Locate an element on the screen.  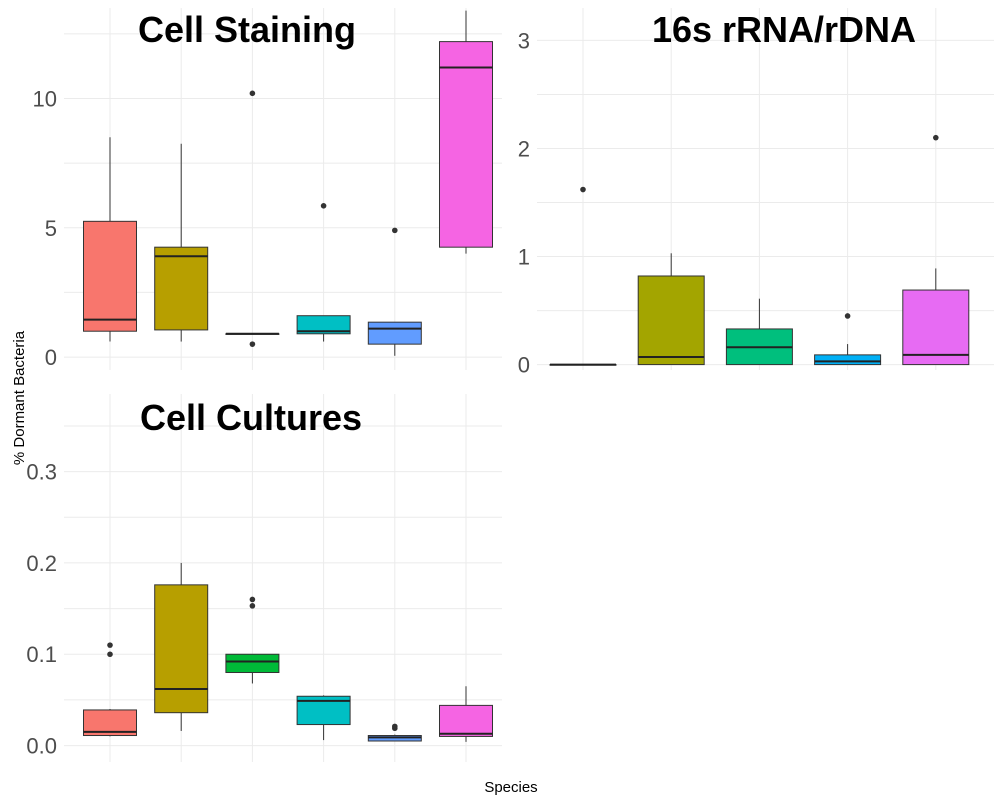
y-tick-label: 0.1 is located at coordinates (41, 654).